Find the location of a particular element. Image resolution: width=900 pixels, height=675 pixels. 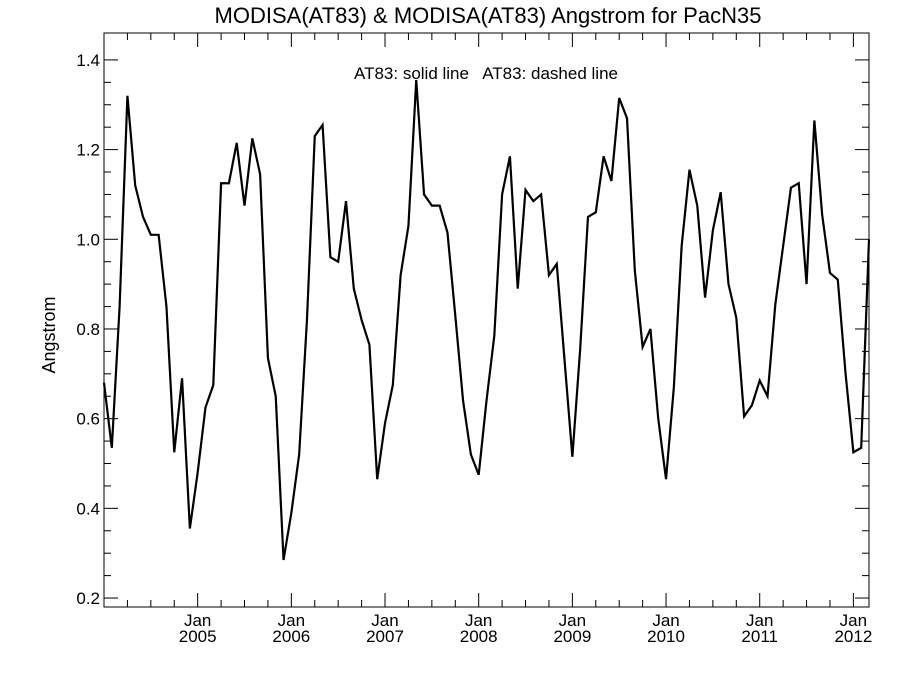

x-tick-label-year: 2012 is located at coordinates (853, 636).